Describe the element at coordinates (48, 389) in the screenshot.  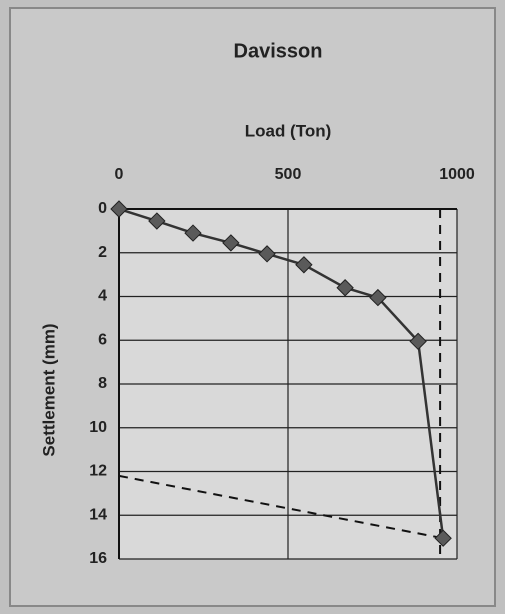
I see `y-axis-title: Settlement (mm)` at that location.